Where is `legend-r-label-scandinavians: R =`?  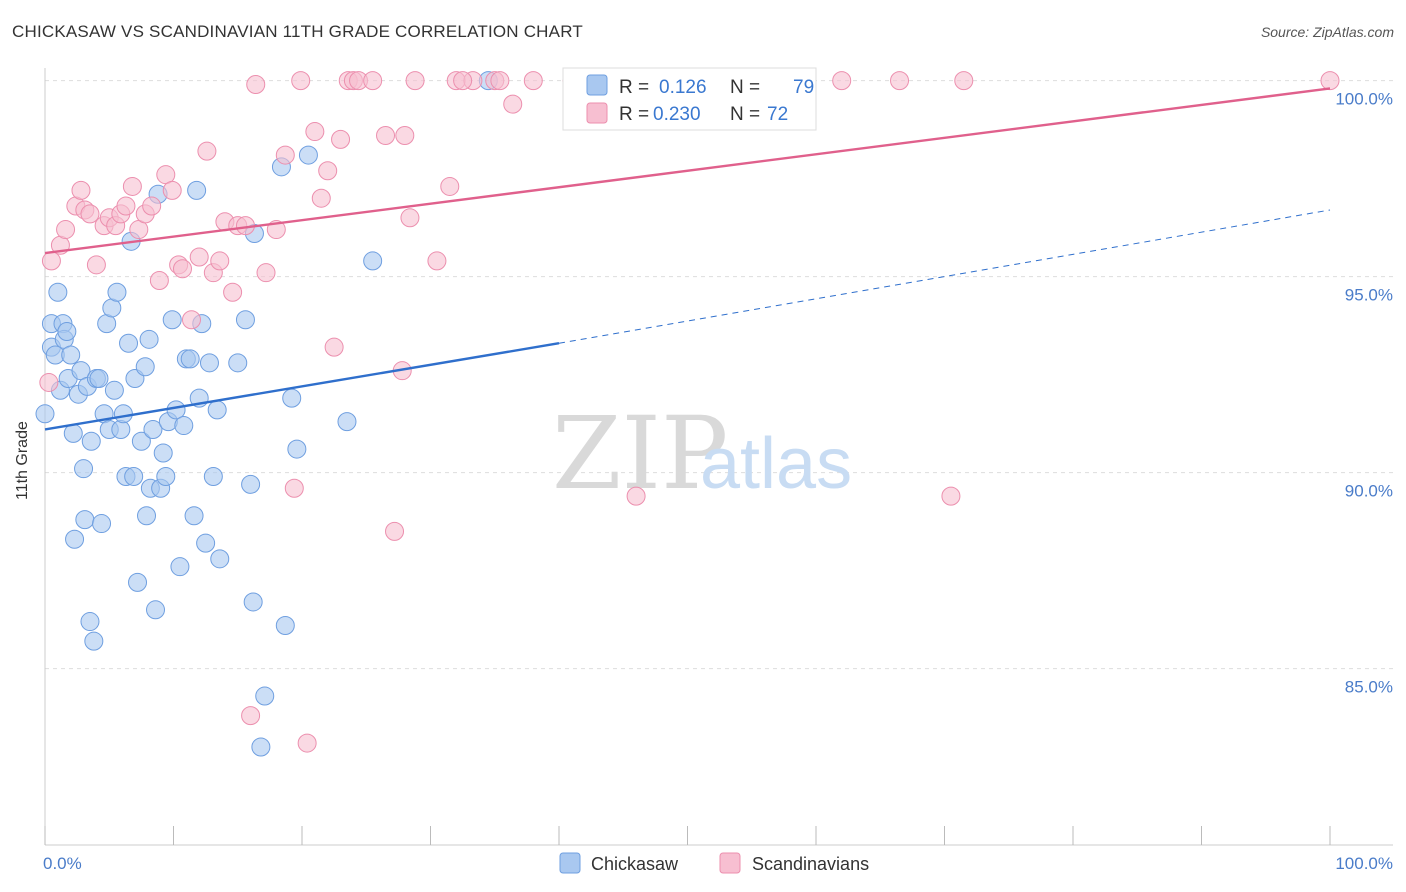 legend-r-label-scandinavians: R = is located at coordinates (634, 114).